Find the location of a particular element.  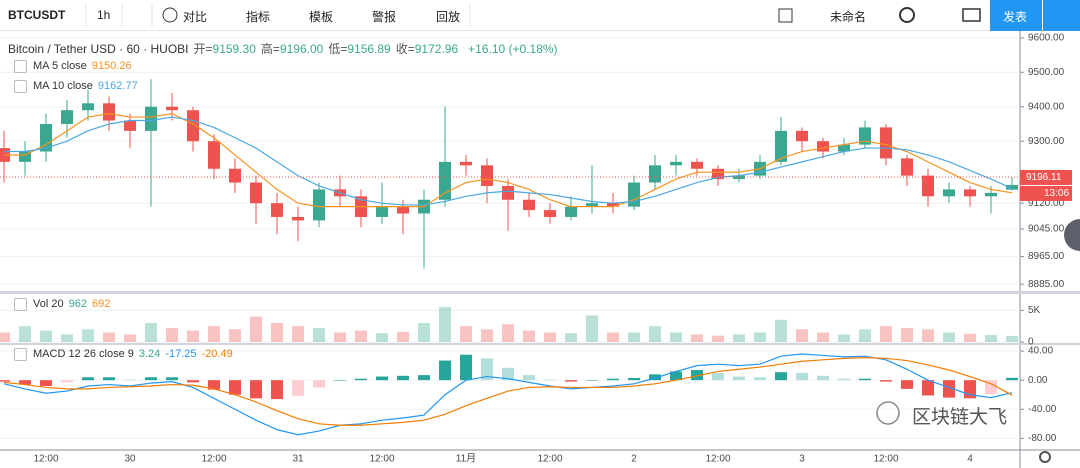

x-tick-label: 4 is located at coordinates (970, 459).